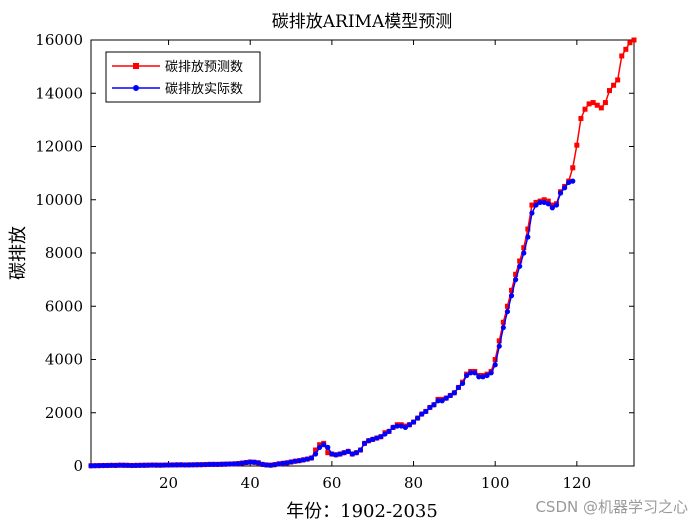 Image resolution: width=700 pixels, height=525 pixels. I want to click on legend-marker-actual, so click(136, 88).